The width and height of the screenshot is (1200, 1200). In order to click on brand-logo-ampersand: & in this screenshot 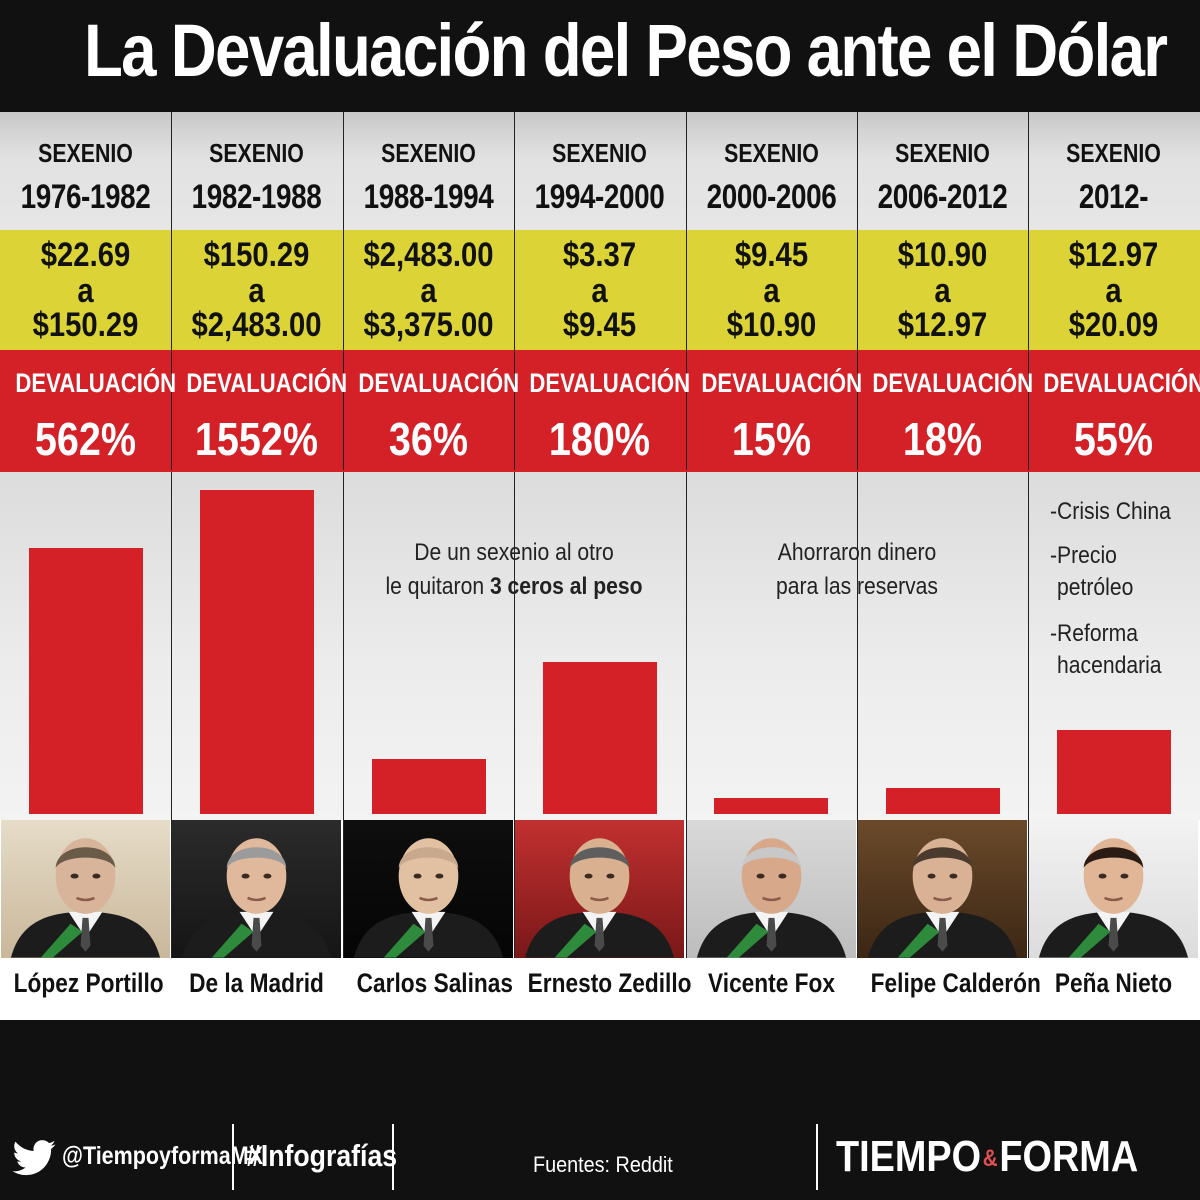, I will do `click(990, 1159)`.